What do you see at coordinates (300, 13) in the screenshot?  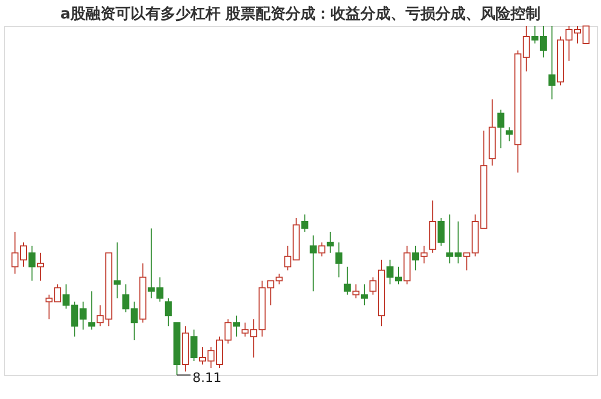 I see `chart-title: a股融资可以有多少杠杆 股票配资分成：收益分成、亏损分成、风险控制` at bounding box center [300, 13].